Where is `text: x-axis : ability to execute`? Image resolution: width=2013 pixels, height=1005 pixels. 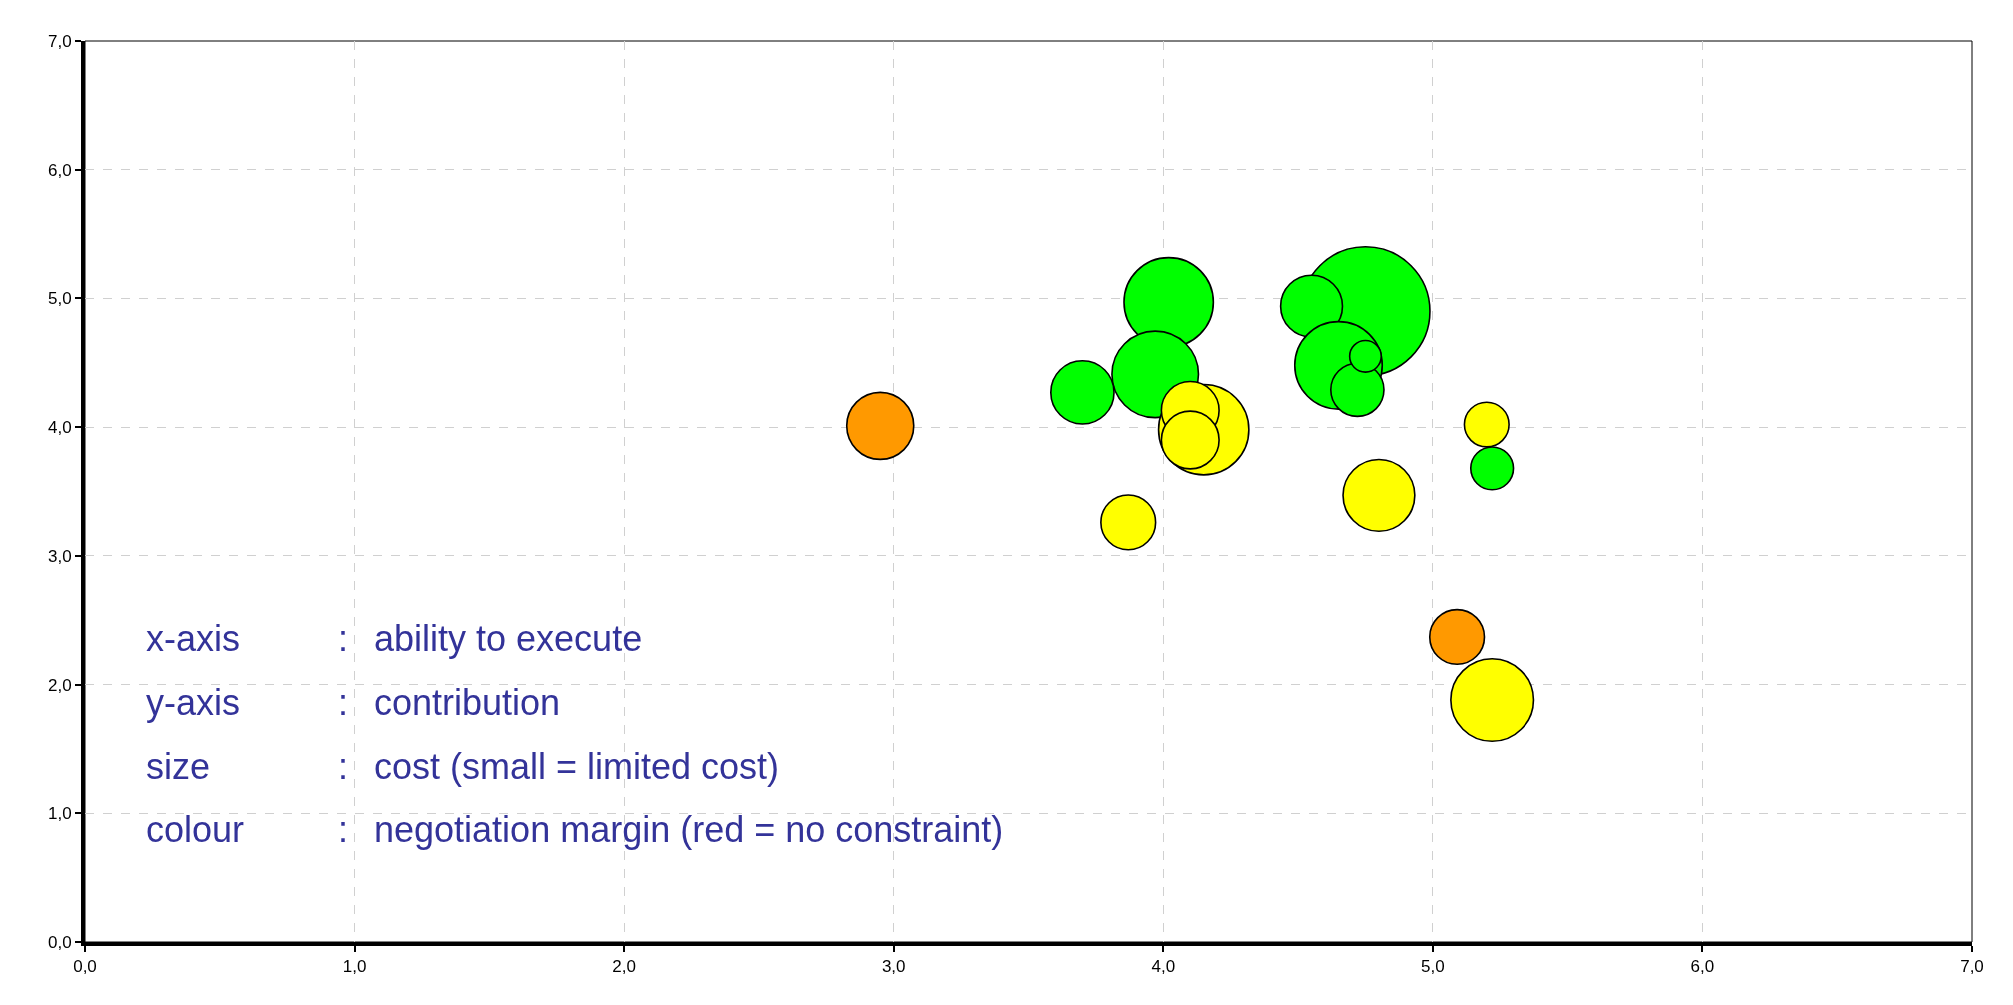
text: x-axis : ability to execute is located at coordinates (394, 638).